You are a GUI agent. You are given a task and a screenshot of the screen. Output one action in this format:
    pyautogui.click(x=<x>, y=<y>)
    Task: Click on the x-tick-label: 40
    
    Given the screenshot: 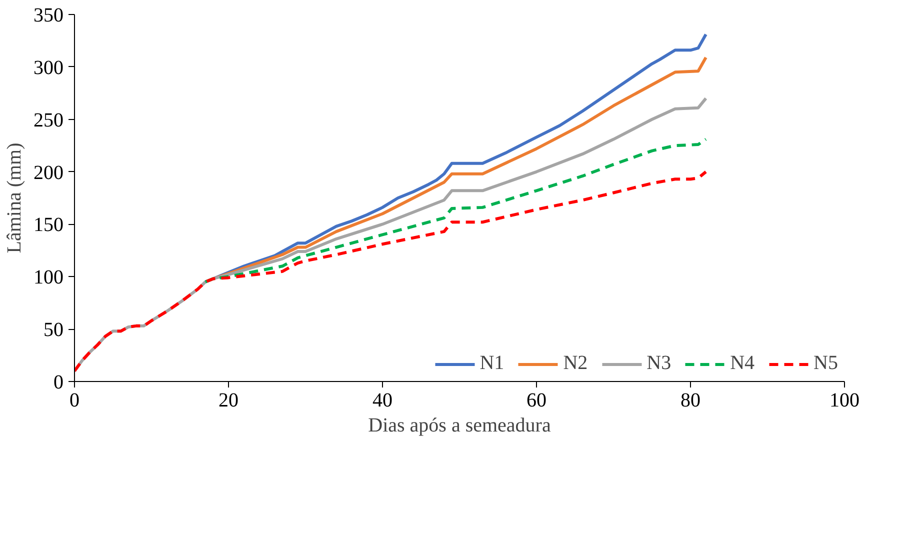 What is the action you would take?
    pyautogui.click(x=382, y=401)
    